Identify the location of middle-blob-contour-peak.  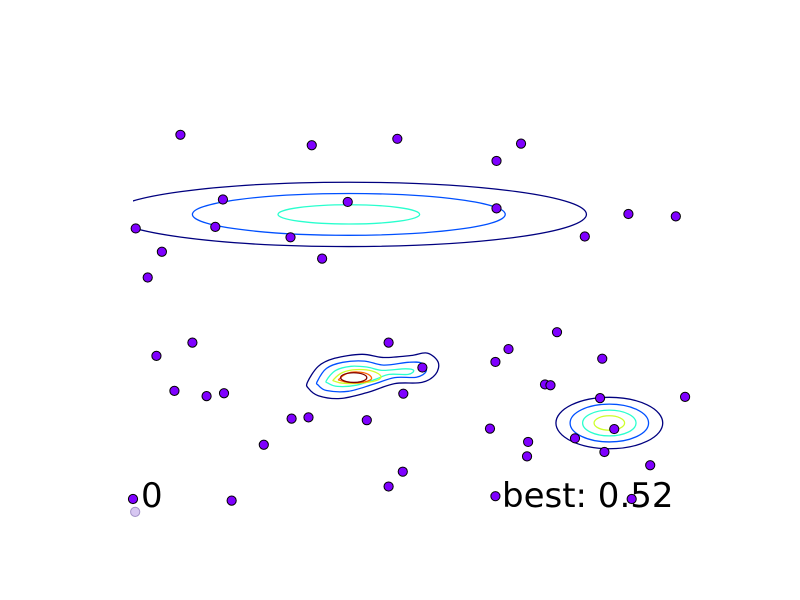
(353, 378).